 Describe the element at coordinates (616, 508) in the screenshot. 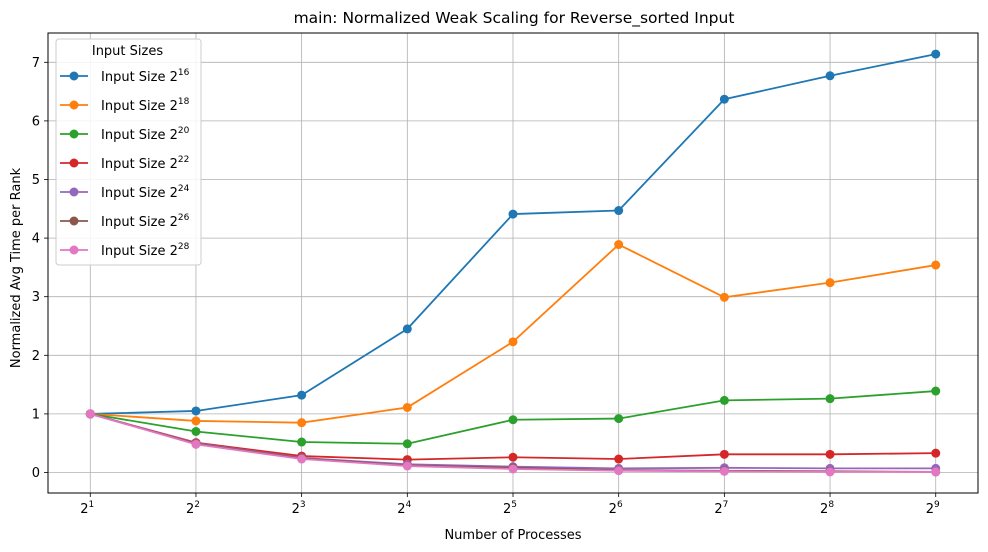

I see `x-tick-label: 26` at that location.